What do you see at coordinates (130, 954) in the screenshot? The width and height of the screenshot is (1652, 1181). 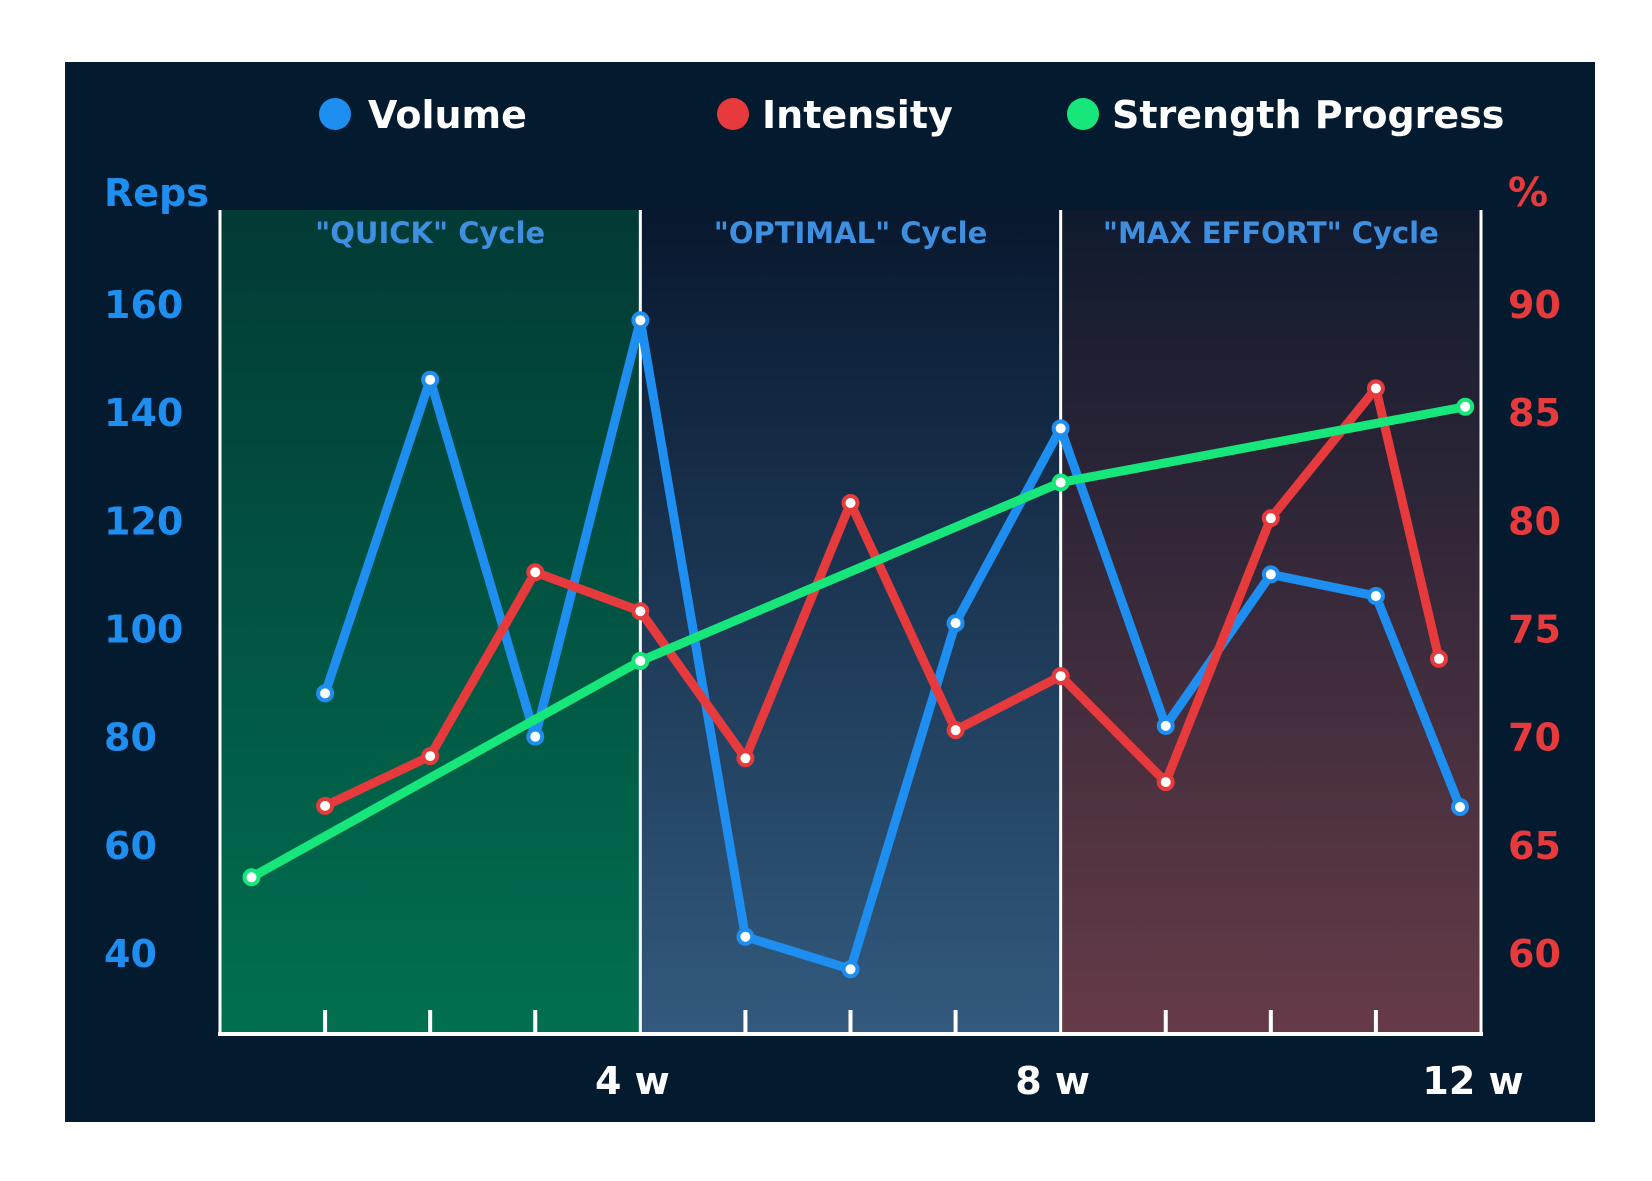 I see `y-left-tick-label: 40` at bounding box center [130, 954].